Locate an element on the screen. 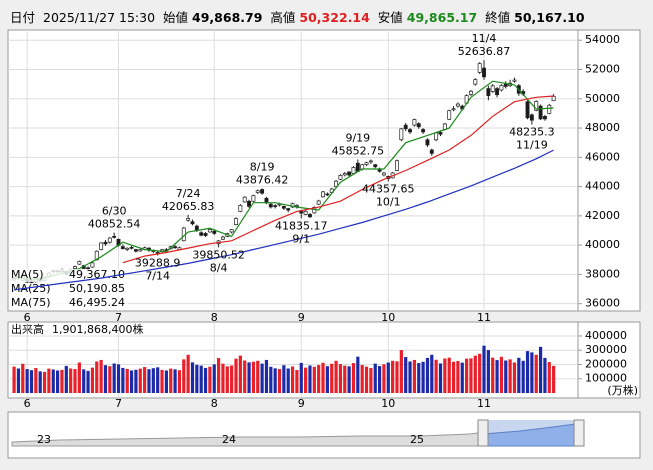 This screenshot has height=470, width=653. close: 50,167.10 is located at coordinates (549, 17).